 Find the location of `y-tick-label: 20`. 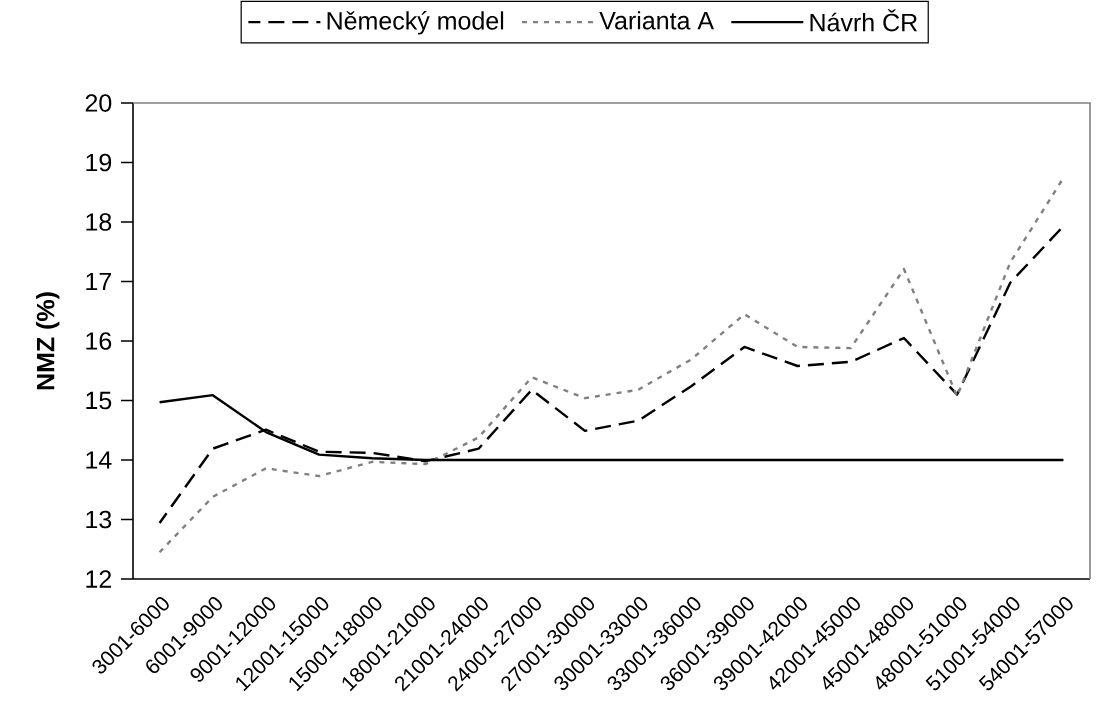

y-tick-label: 20 is located at coordinates (98, 103).